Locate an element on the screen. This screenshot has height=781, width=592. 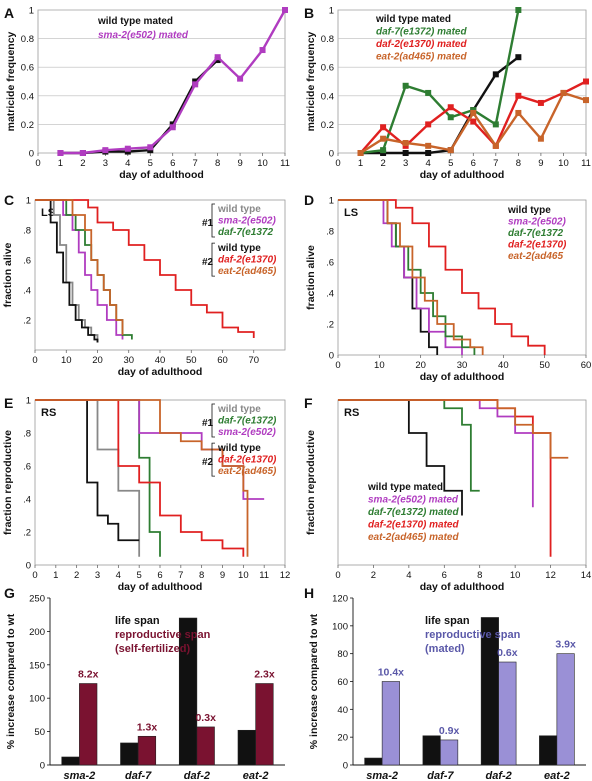
y-tick-label: 100 is located at coordinates (340, 626).